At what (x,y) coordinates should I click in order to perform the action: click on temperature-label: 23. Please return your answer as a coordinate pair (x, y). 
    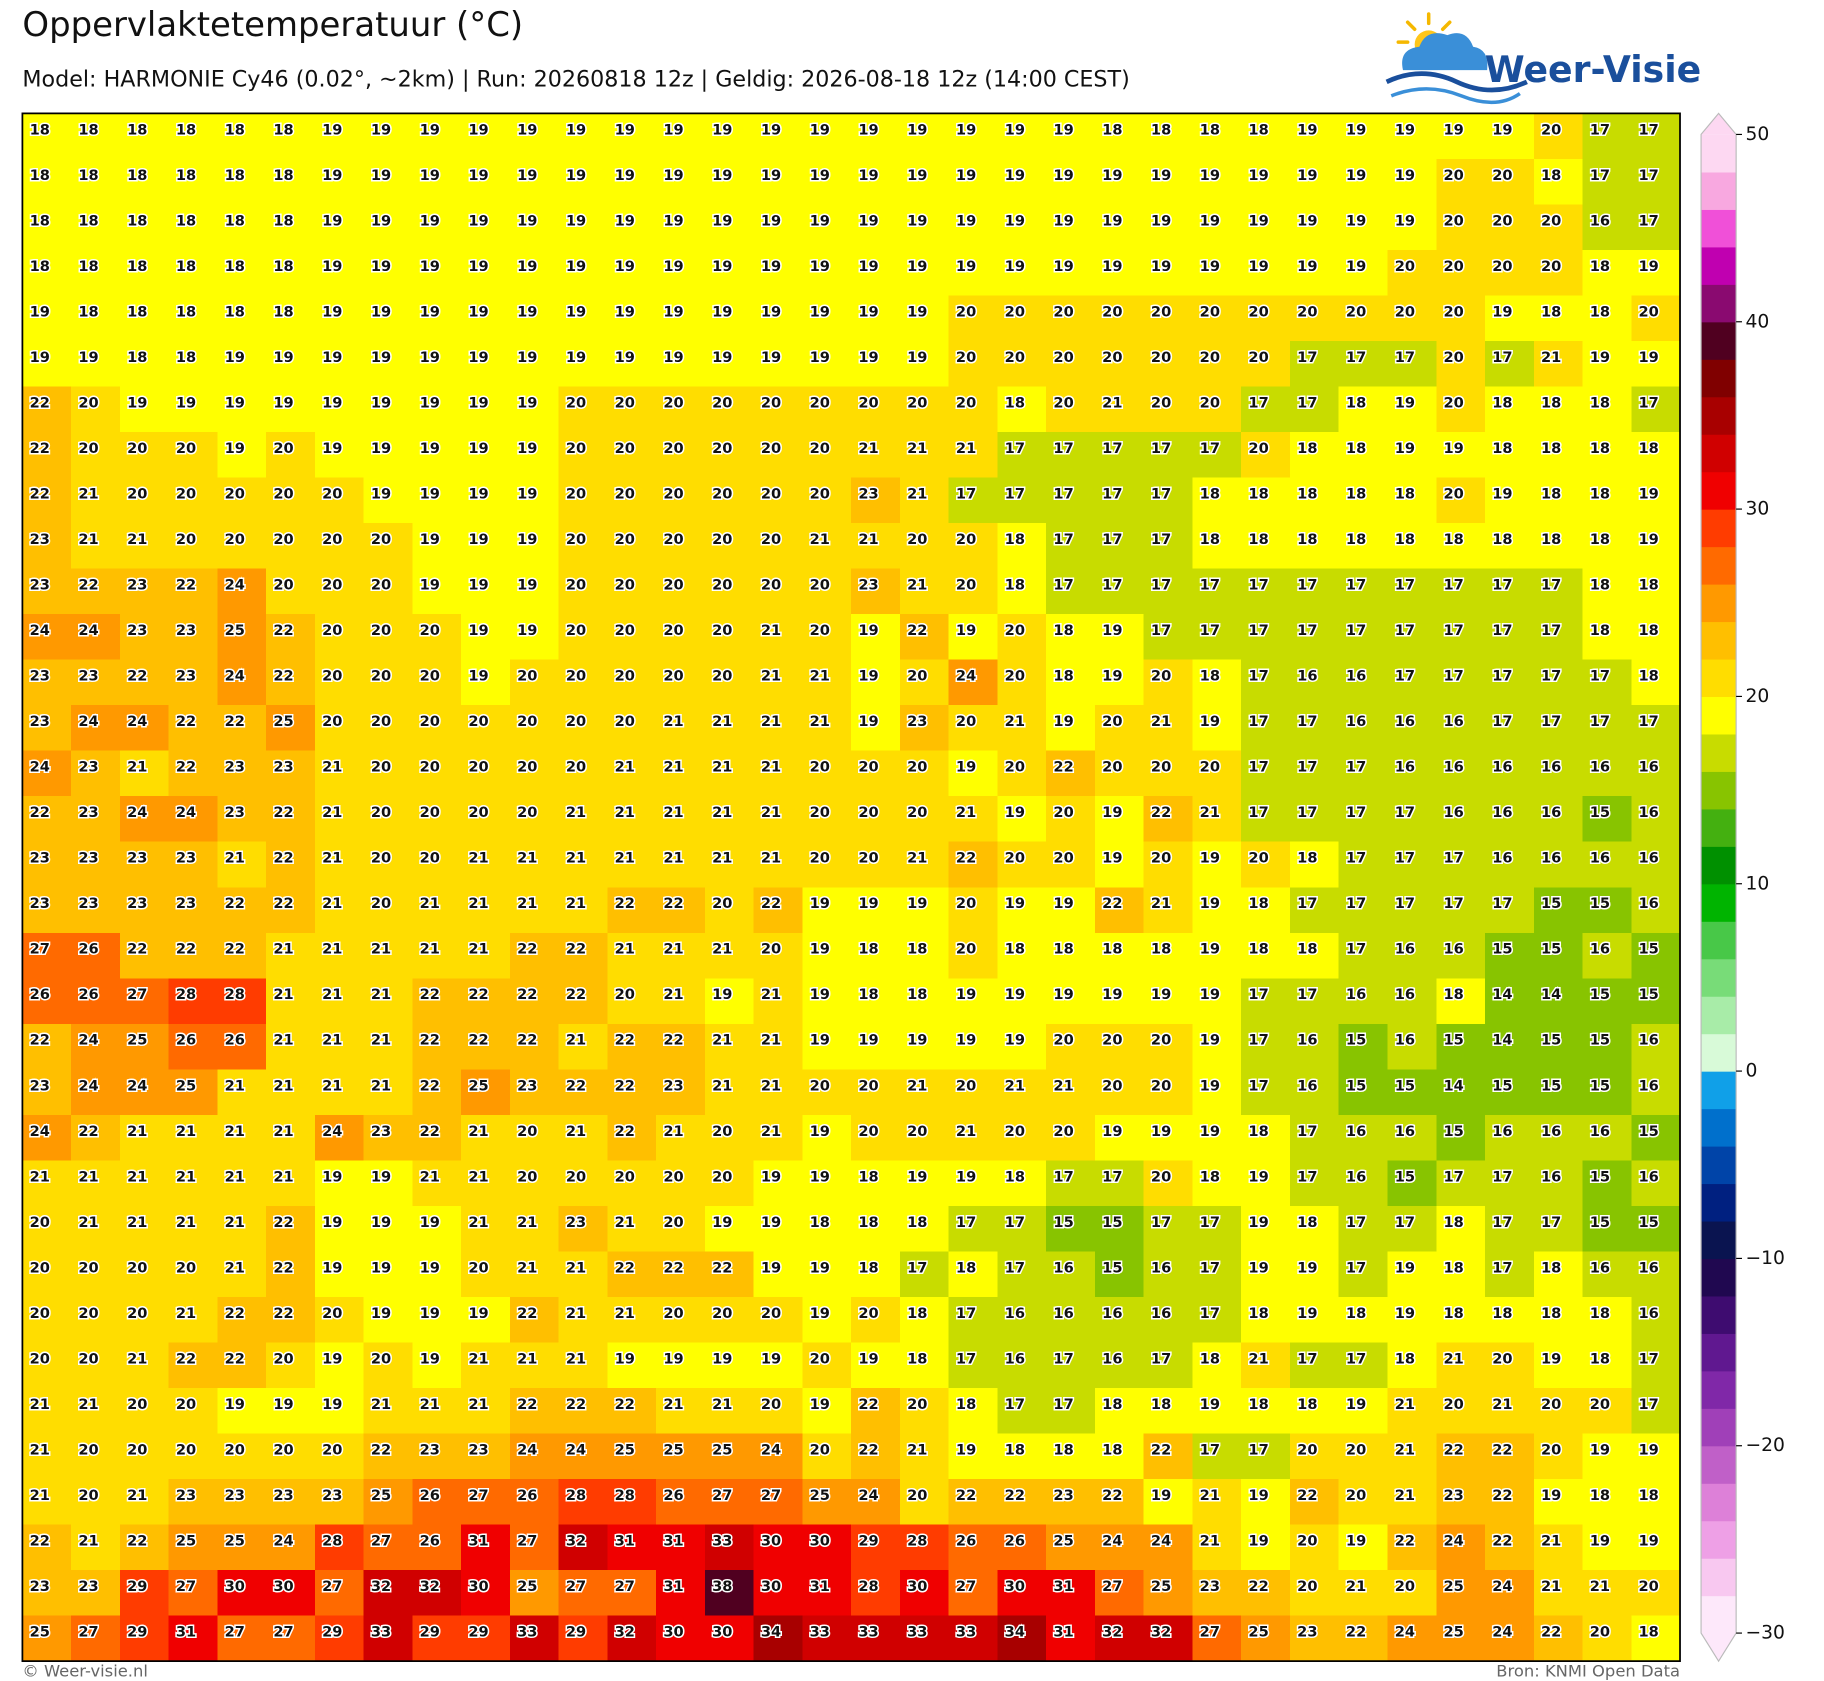
    Looking at the image, I should click on (88, 858).